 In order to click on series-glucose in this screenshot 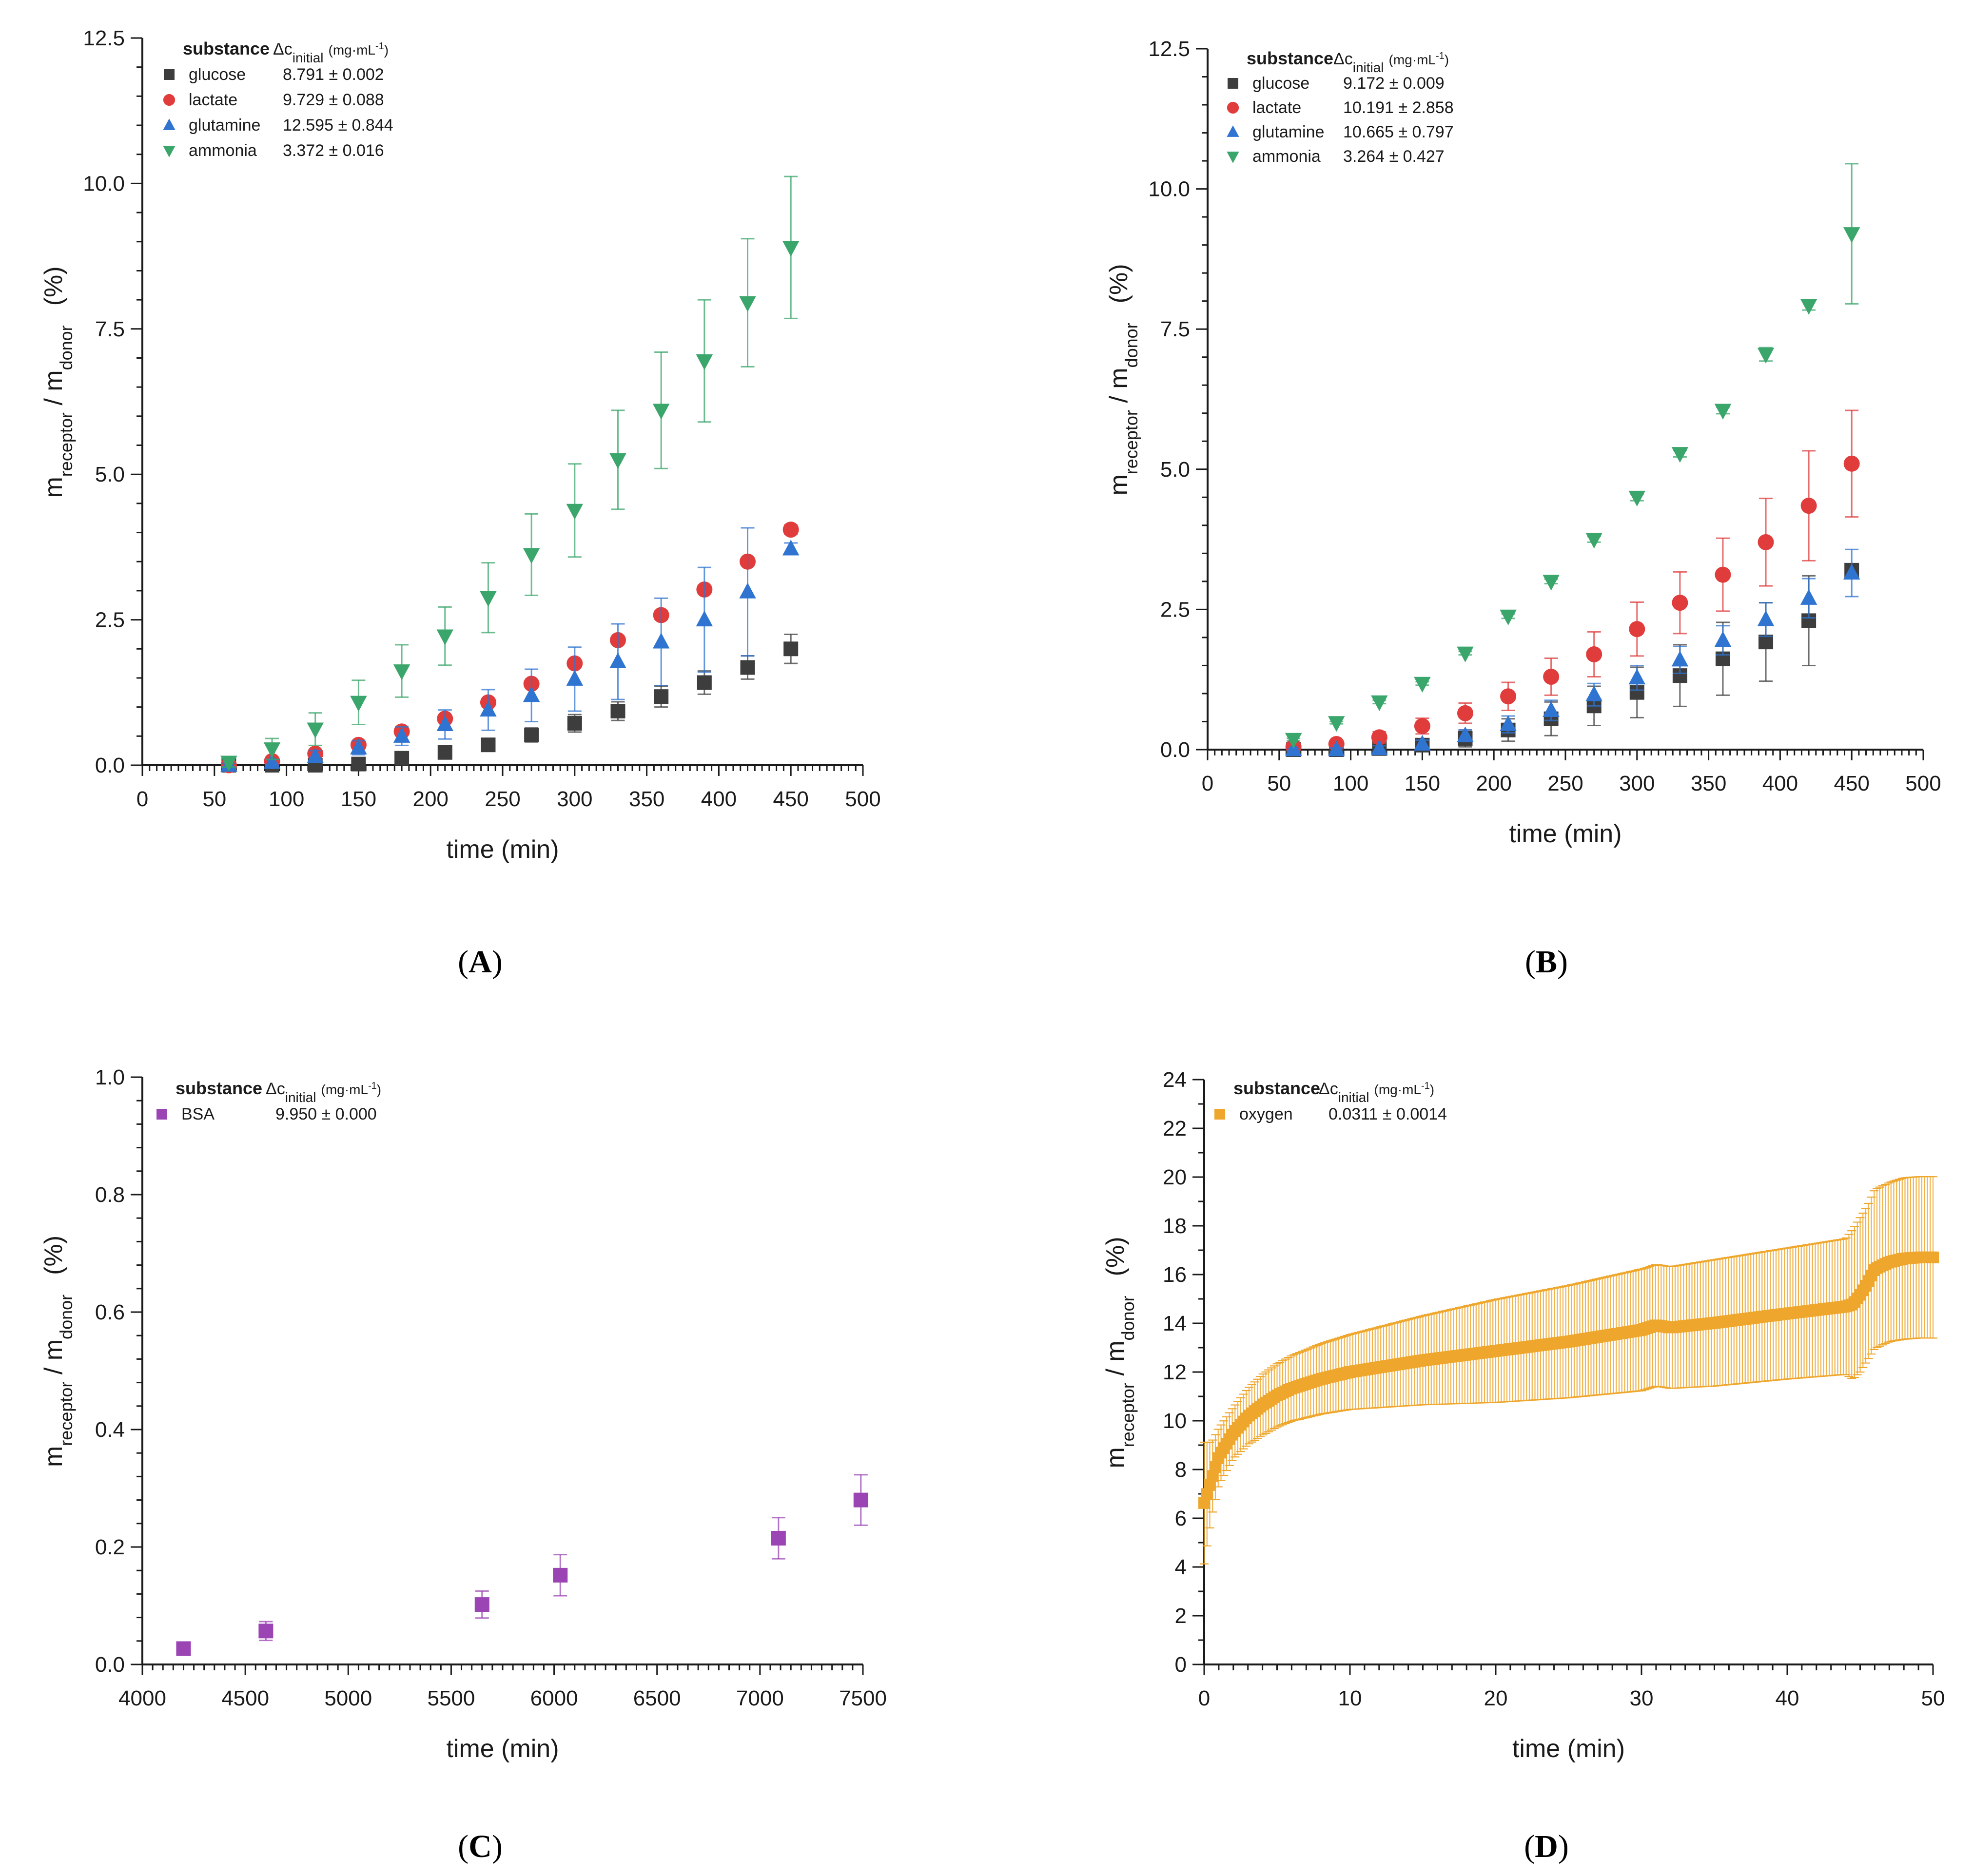, I will do `click(510, 703)`.